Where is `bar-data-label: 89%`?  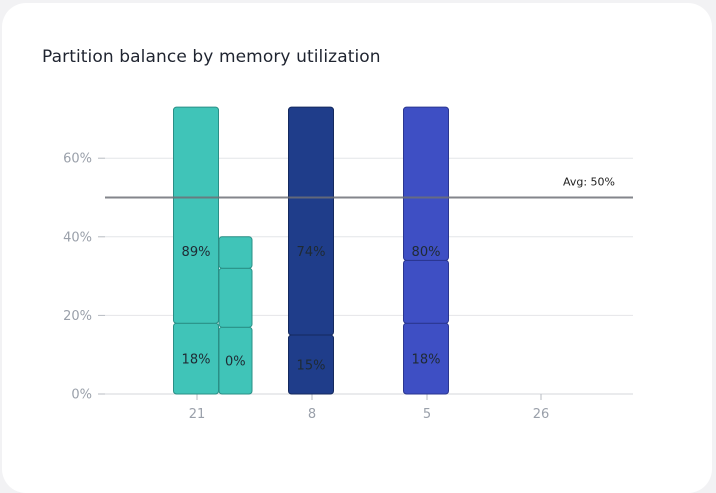 bar-data-label: 89% is located at coordinates (196, 252).